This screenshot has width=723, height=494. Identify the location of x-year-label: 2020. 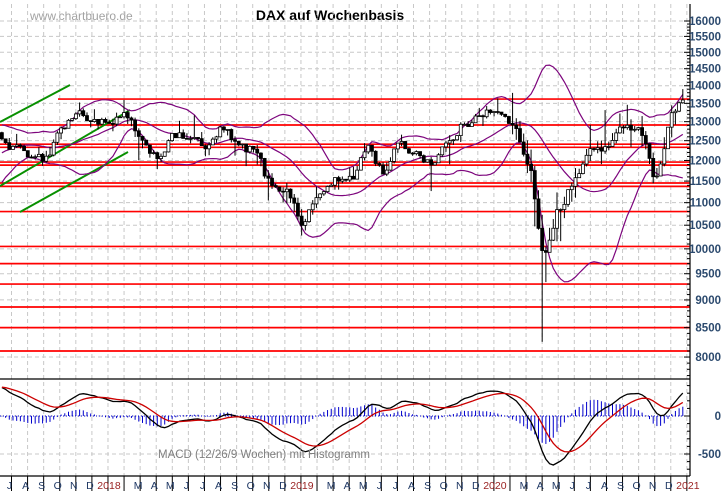
(495, 486).